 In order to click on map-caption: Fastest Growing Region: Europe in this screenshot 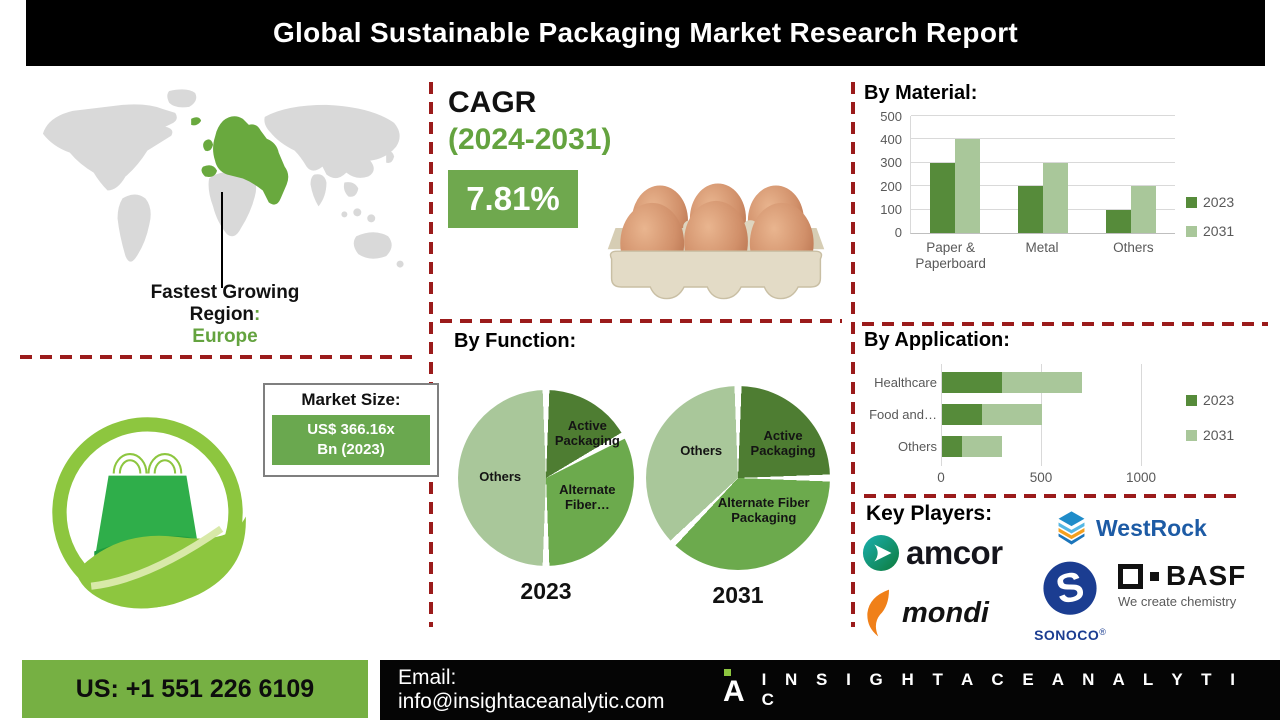, I will do `click(225, 315)`.